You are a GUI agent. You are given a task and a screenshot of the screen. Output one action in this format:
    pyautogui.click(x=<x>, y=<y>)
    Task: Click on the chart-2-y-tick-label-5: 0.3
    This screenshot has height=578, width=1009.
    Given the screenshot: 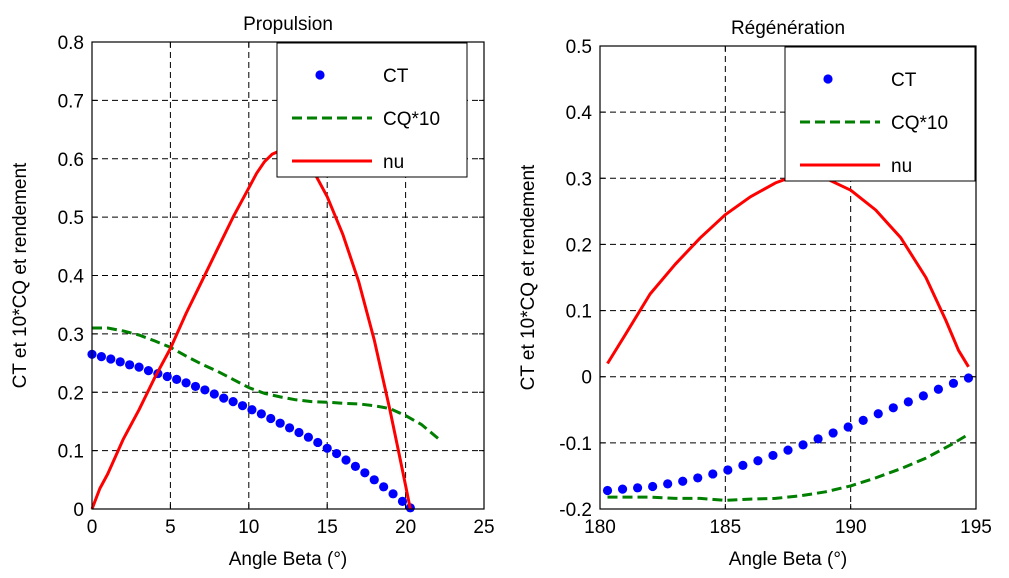 What is the action you would take?
    pyautogui.click(x=579, y=179)
    